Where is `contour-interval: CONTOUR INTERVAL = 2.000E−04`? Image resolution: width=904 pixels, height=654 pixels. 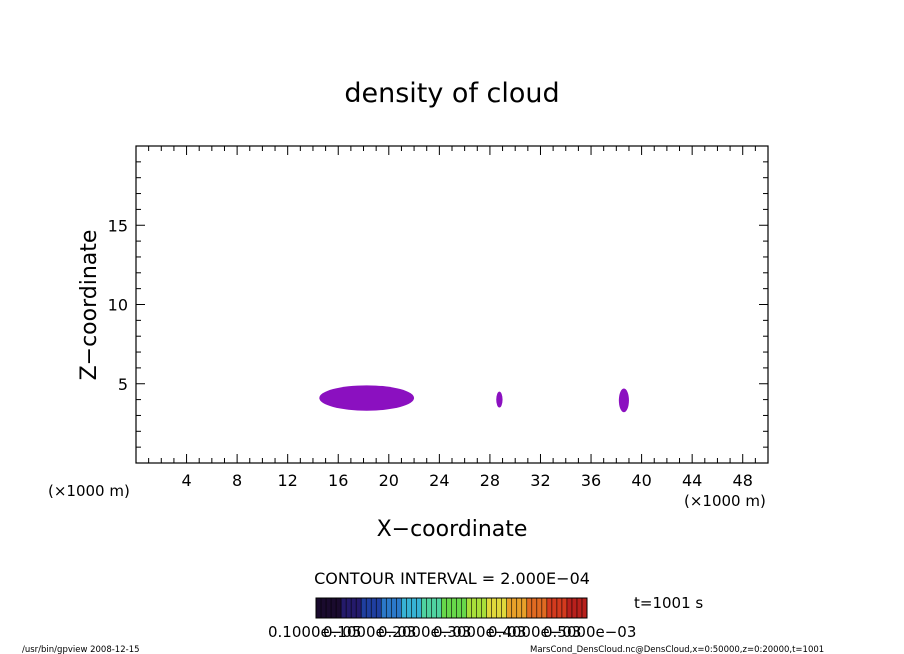 contour-interval: CONTOUR INTERVAL = 2.000E−04 is located at coordinates (452, 578).